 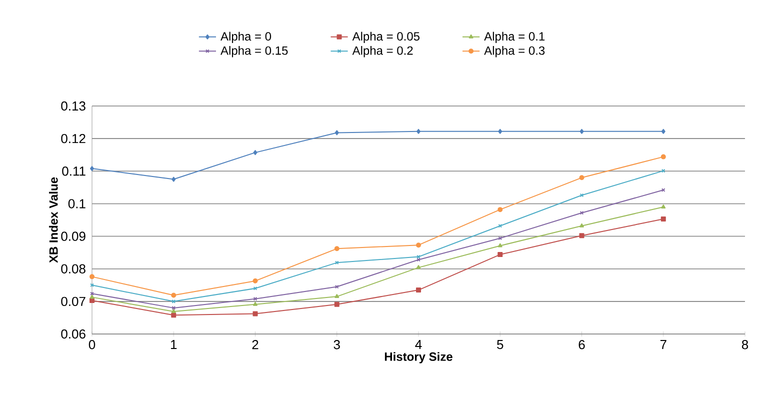 I want to click on legend-label: Alpha = 0.1, so click(x=514, y=37).